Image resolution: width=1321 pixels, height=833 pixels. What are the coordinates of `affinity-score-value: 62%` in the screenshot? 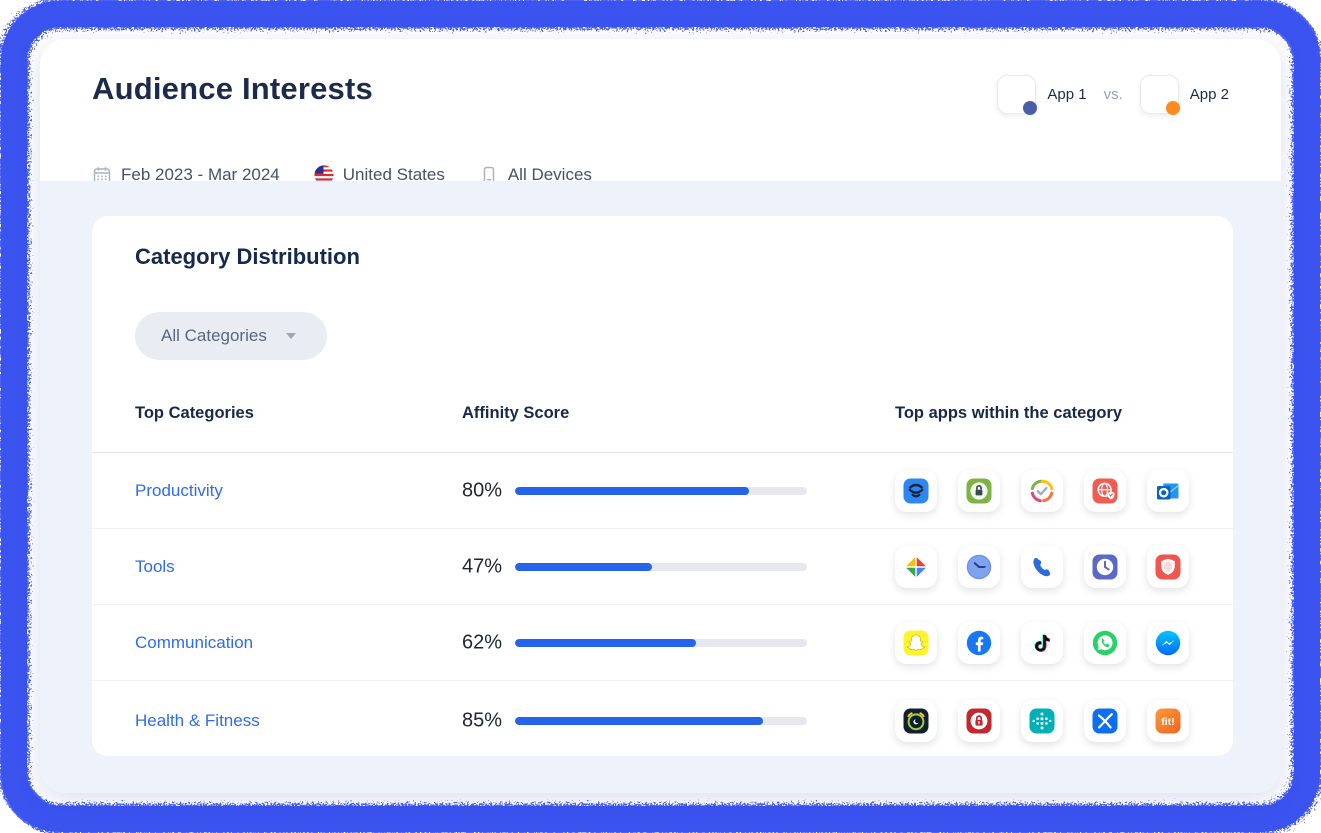 It's located at (482, 642).